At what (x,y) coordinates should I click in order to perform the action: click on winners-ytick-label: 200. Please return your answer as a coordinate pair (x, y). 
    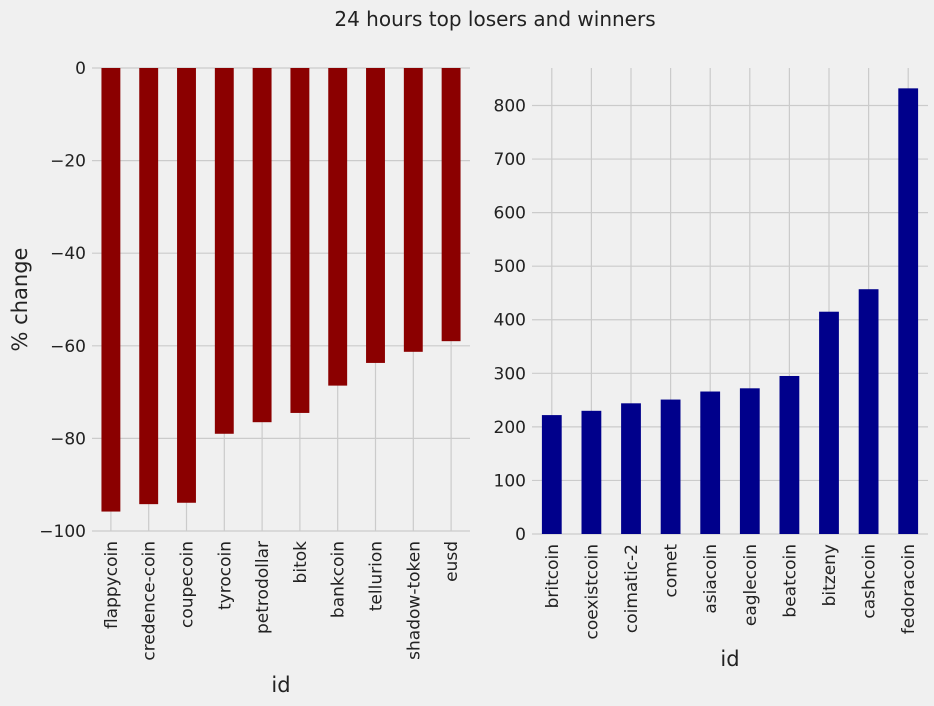
    Looking at the image, I should click on (510, 428).